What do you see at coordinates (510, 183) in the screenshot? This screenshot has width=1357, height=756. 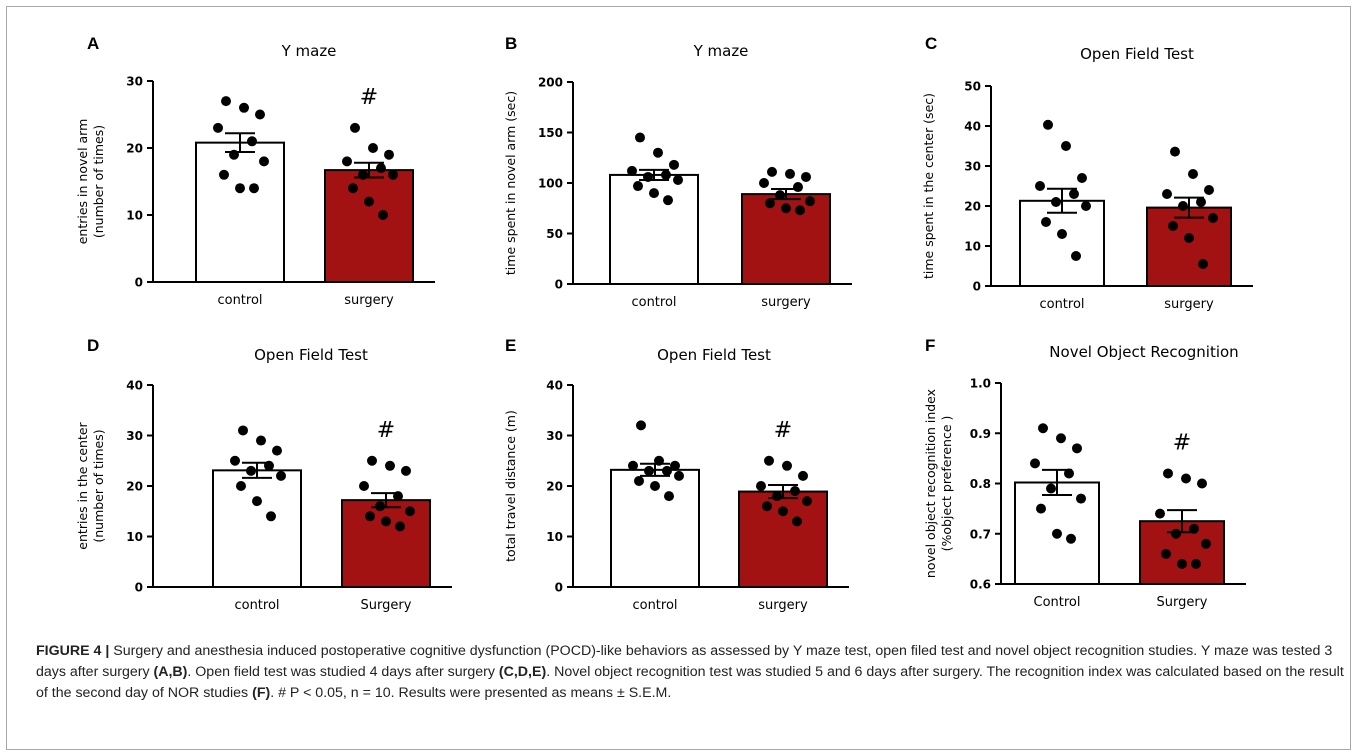 I see `y-axis-label: time spent in novel arm (sec)` at bounding box center [510, 183].